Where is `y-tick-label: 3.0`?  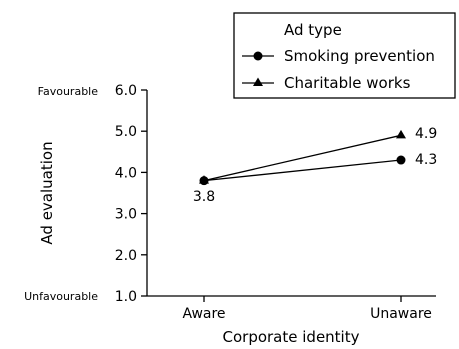 y-tick-label: 3.0 is located at coordinates (126, 215).